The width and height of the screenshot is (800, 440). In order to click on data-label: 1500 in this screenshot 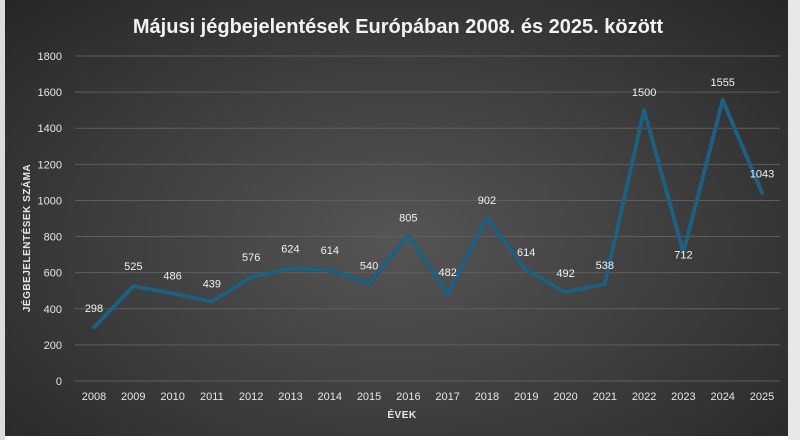, I will do `click(644, 93)`.